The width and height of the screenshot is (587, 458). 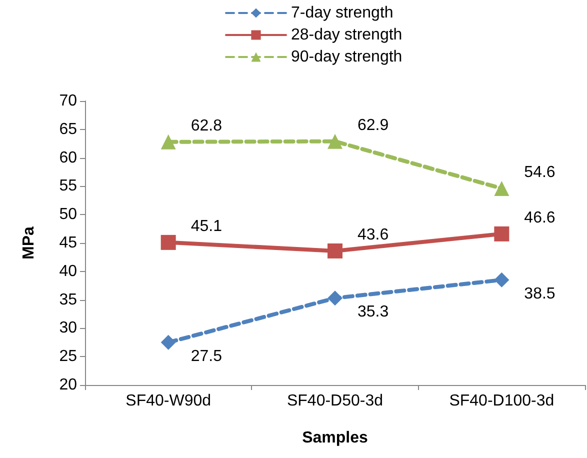 I want to click on x-tick-label: SF40-D100-3d, so click(x=501, y=401).